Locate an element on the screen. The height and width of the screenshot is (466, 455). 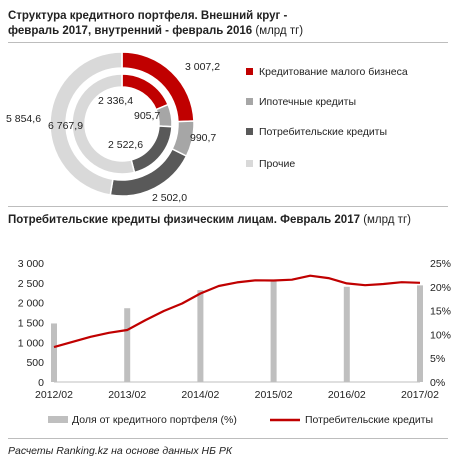
legend-label: Ипотечные кредиты is located at coordinates (307, 102).